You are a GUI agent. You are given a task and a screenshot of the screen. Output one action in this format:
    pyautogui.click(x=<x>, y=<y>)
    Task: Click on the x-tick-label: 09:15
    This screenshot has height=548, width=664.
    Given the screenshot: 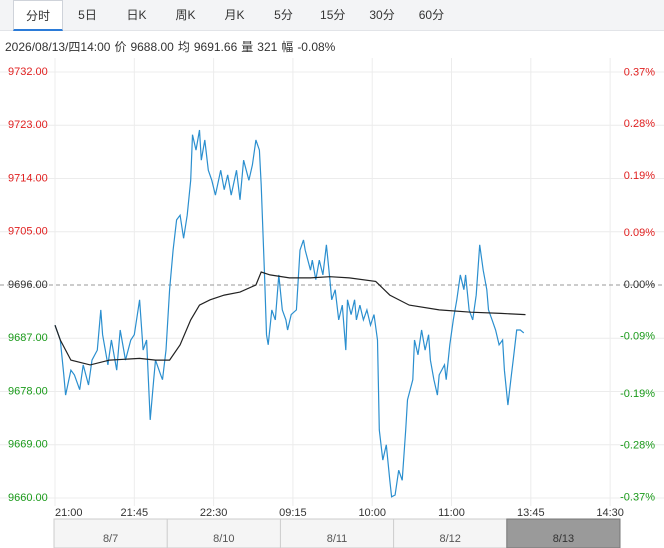 What is the action you would take?
    pyautogui.click(x=293, y=513)
    